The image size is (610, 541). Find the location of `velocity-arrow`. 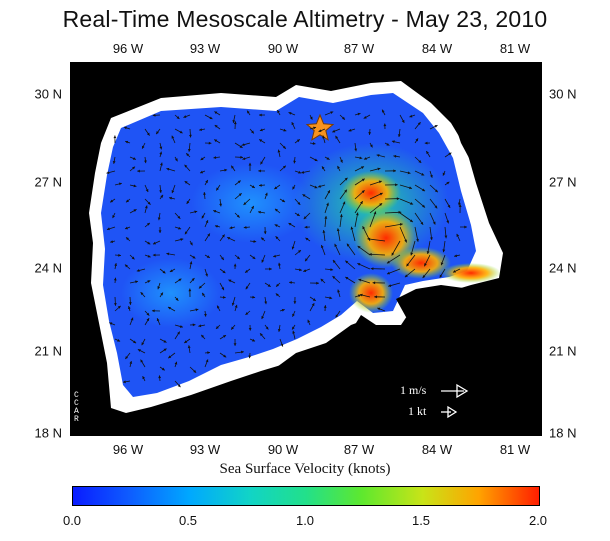

velocity-arrow is located at coordinates (396, 248).